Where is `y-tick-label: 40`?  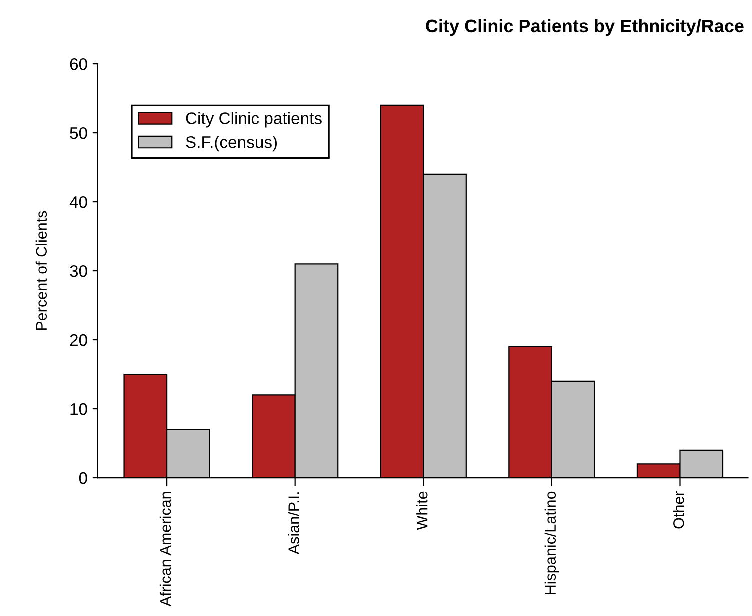
y-tick-label: 40 is located at coordinates (79, 202).